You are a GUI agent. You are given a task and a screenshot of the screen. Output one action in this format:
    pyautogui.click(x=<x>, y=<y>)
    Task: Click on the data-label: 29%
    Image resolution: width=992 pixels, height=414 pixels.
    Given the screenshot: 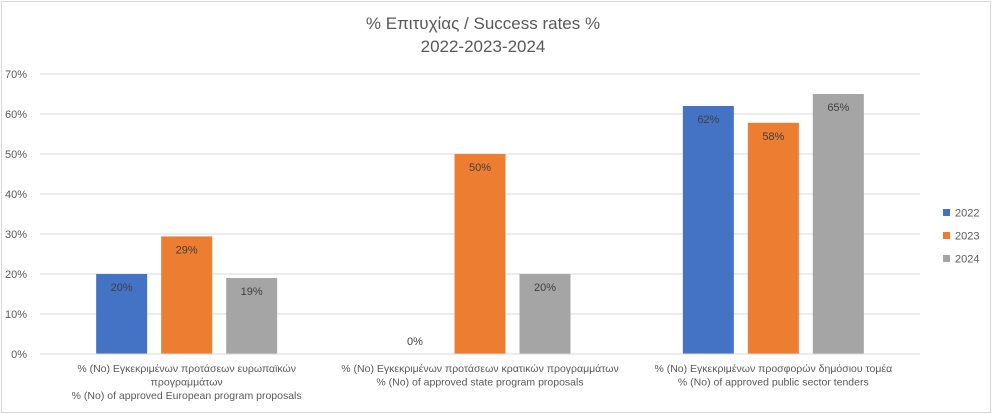 What is the action you would take?
    pyautogui.click(x=187, y=250)
    